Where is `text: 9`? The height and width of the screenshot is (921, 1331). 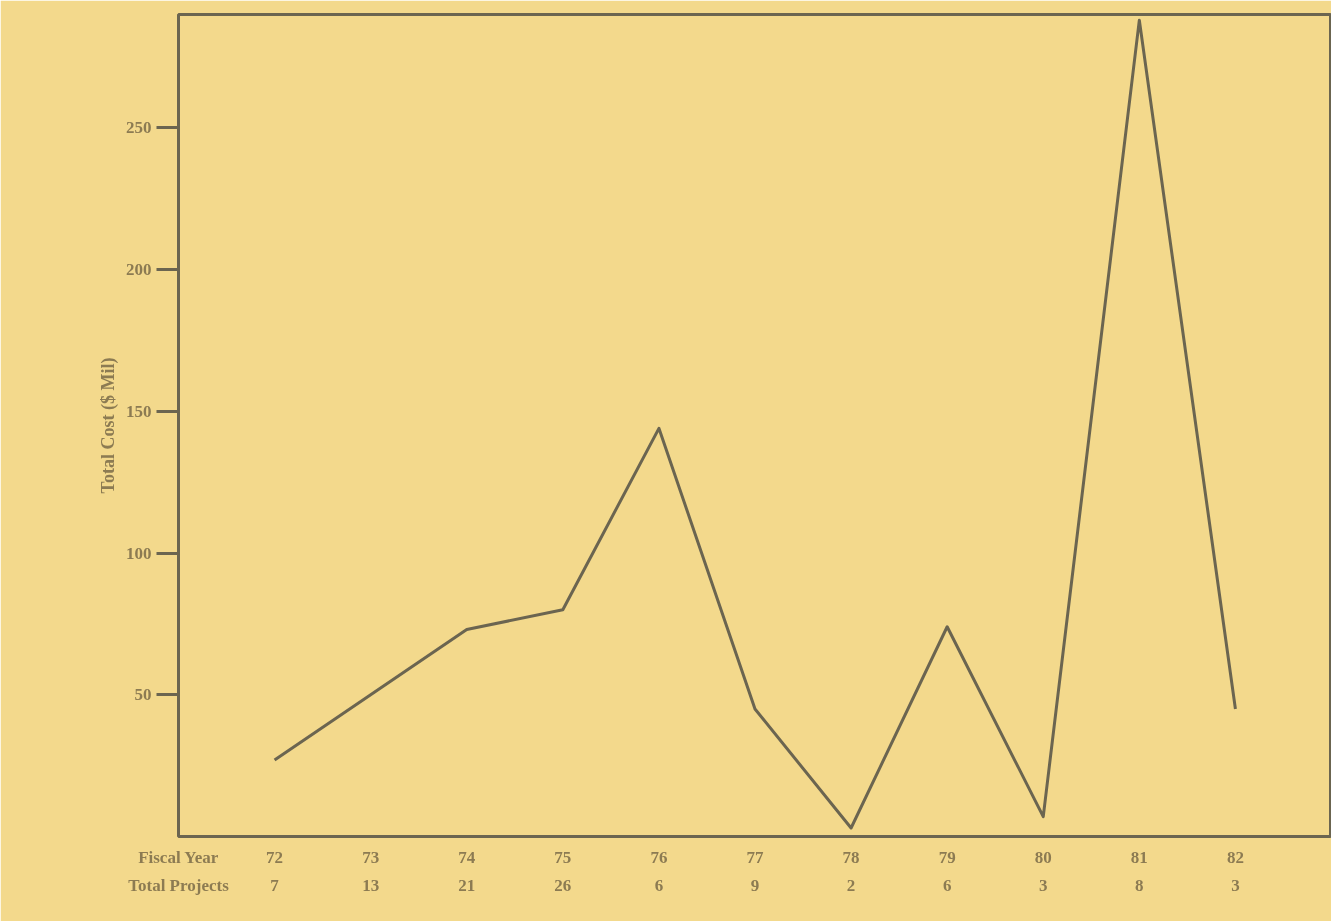 text: 9 is located at coordinates (755, 885).